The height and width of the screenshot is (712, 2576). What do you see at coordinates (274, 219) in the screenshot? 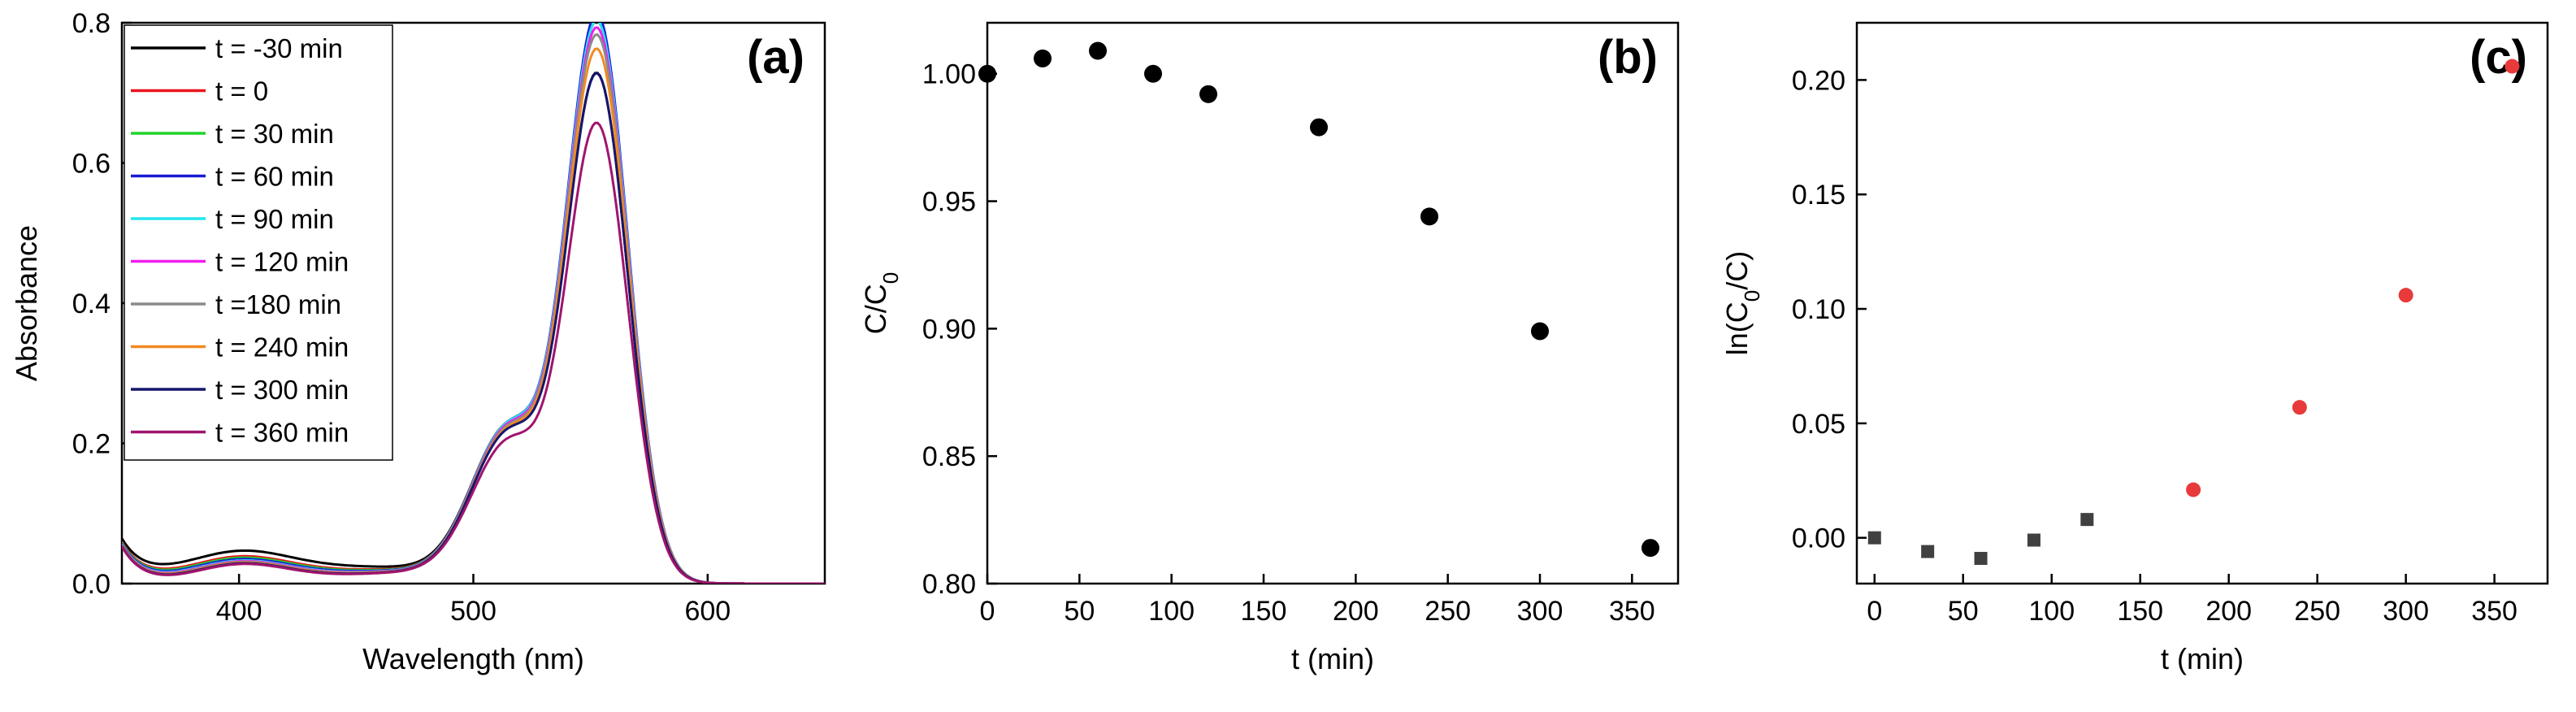
I see `legend-entry: t = 90 min` at bounding box center [274, 219].